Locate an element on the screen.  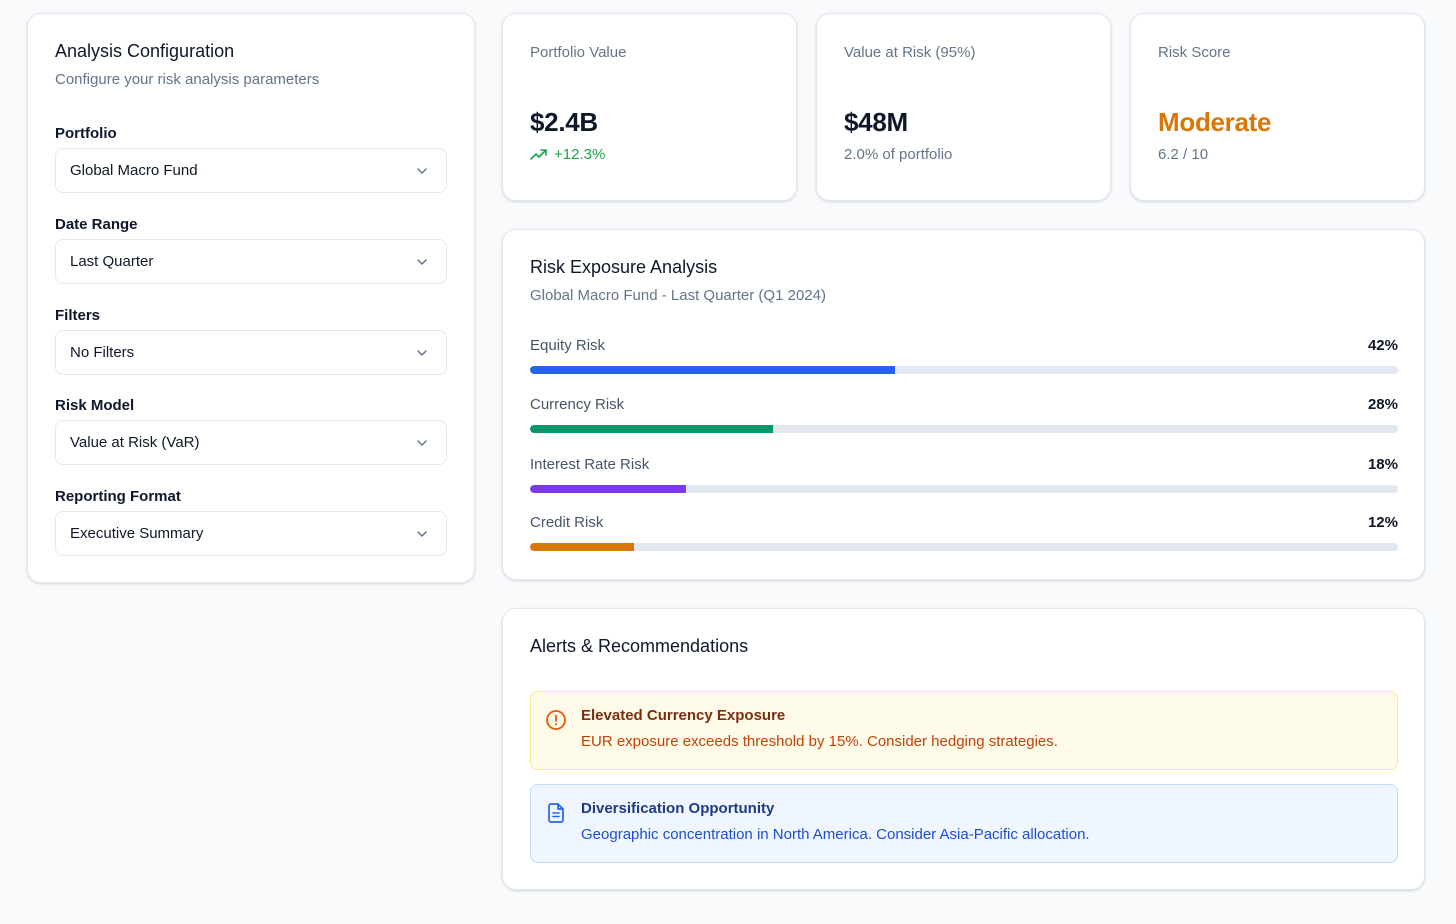
reporting-format-field: Reporting Format Executive Summary is located at coordinates (251, 521).